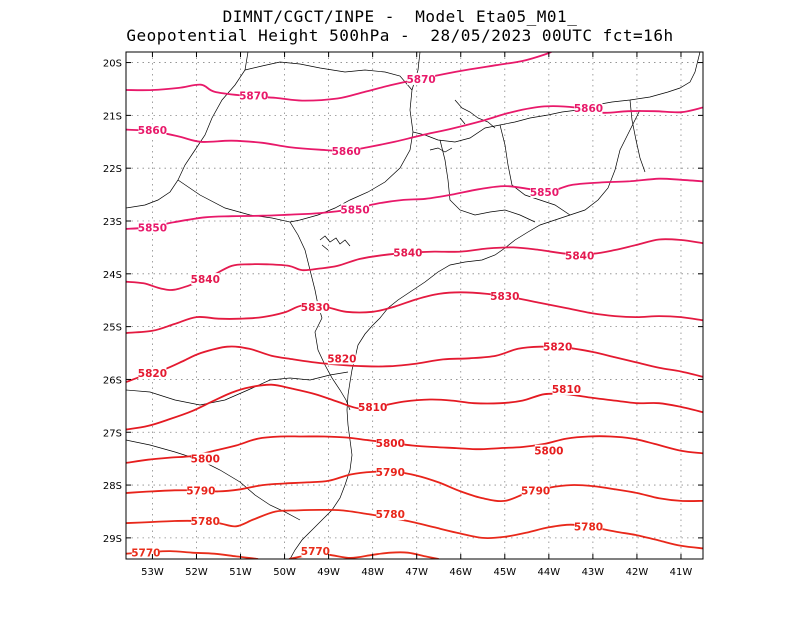 This screenshot has height=618, width=800. I want to click on lat-tick-label: 26S, so click(112, 380).